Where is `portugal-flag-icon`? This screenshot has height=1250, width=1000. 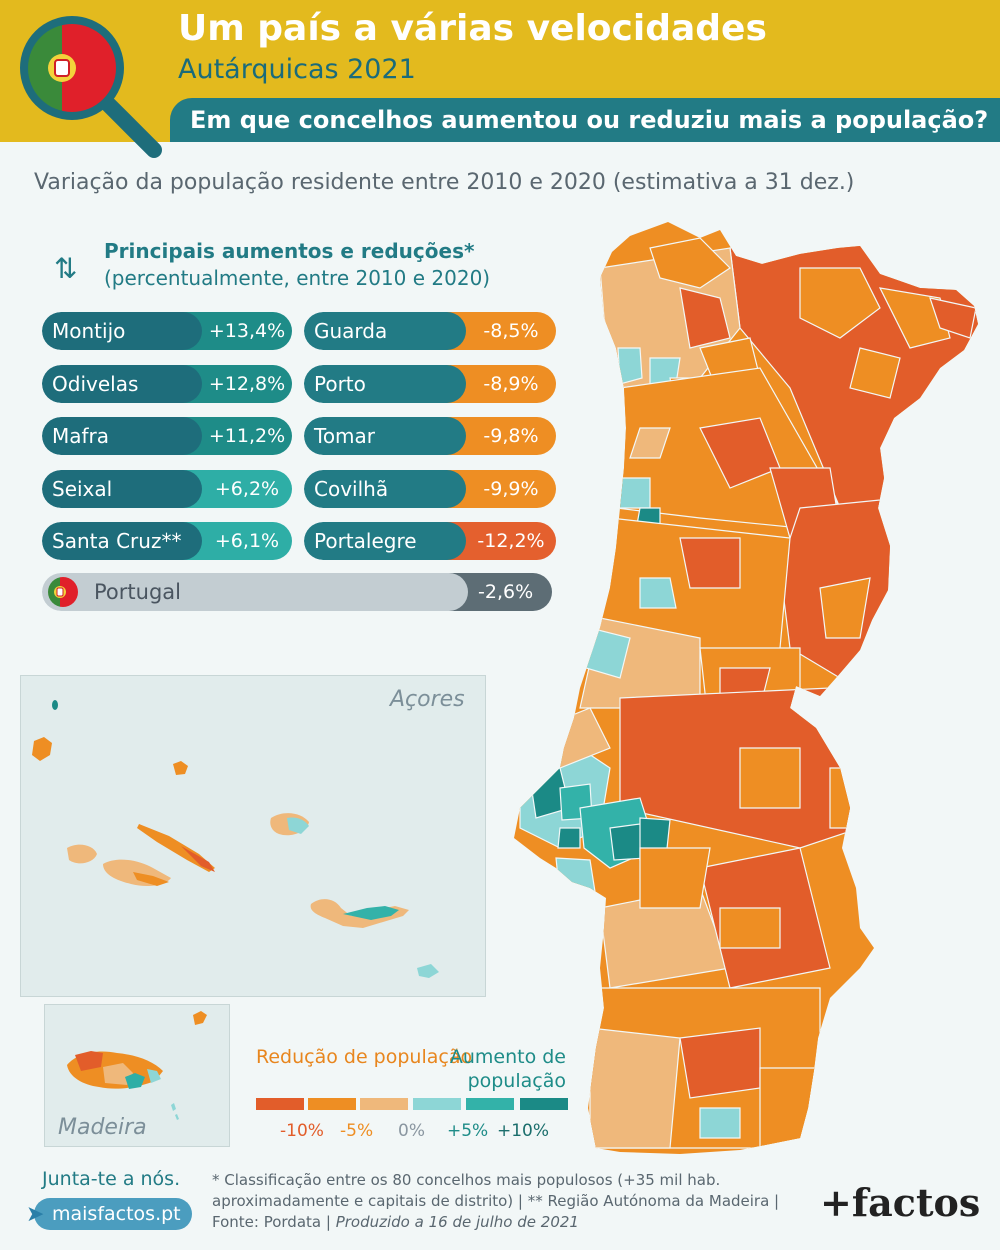
portugal-flag-icon is located at coordinates (63, 592).